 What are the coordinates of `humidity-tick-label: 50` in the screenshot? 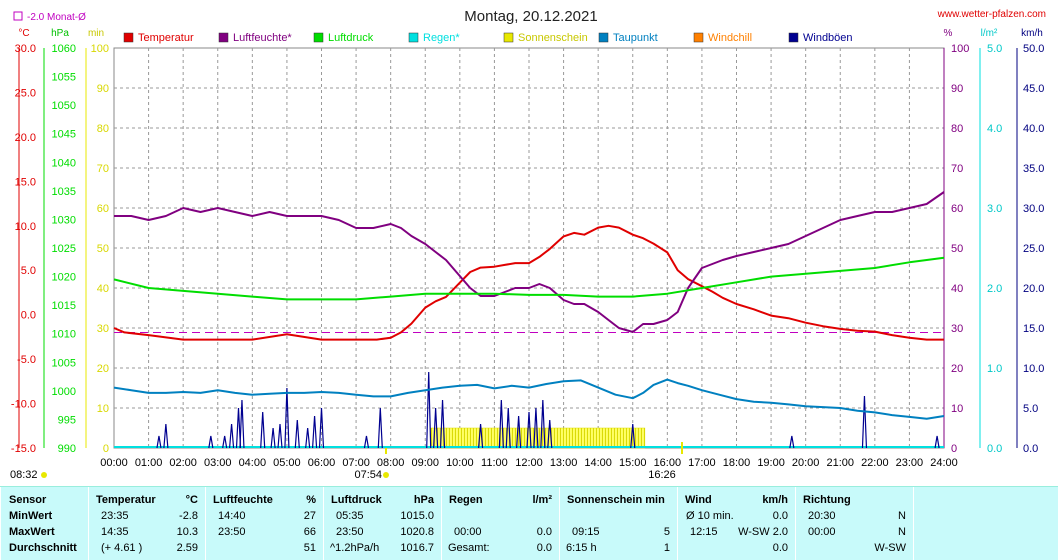 It's located at (957, 249).